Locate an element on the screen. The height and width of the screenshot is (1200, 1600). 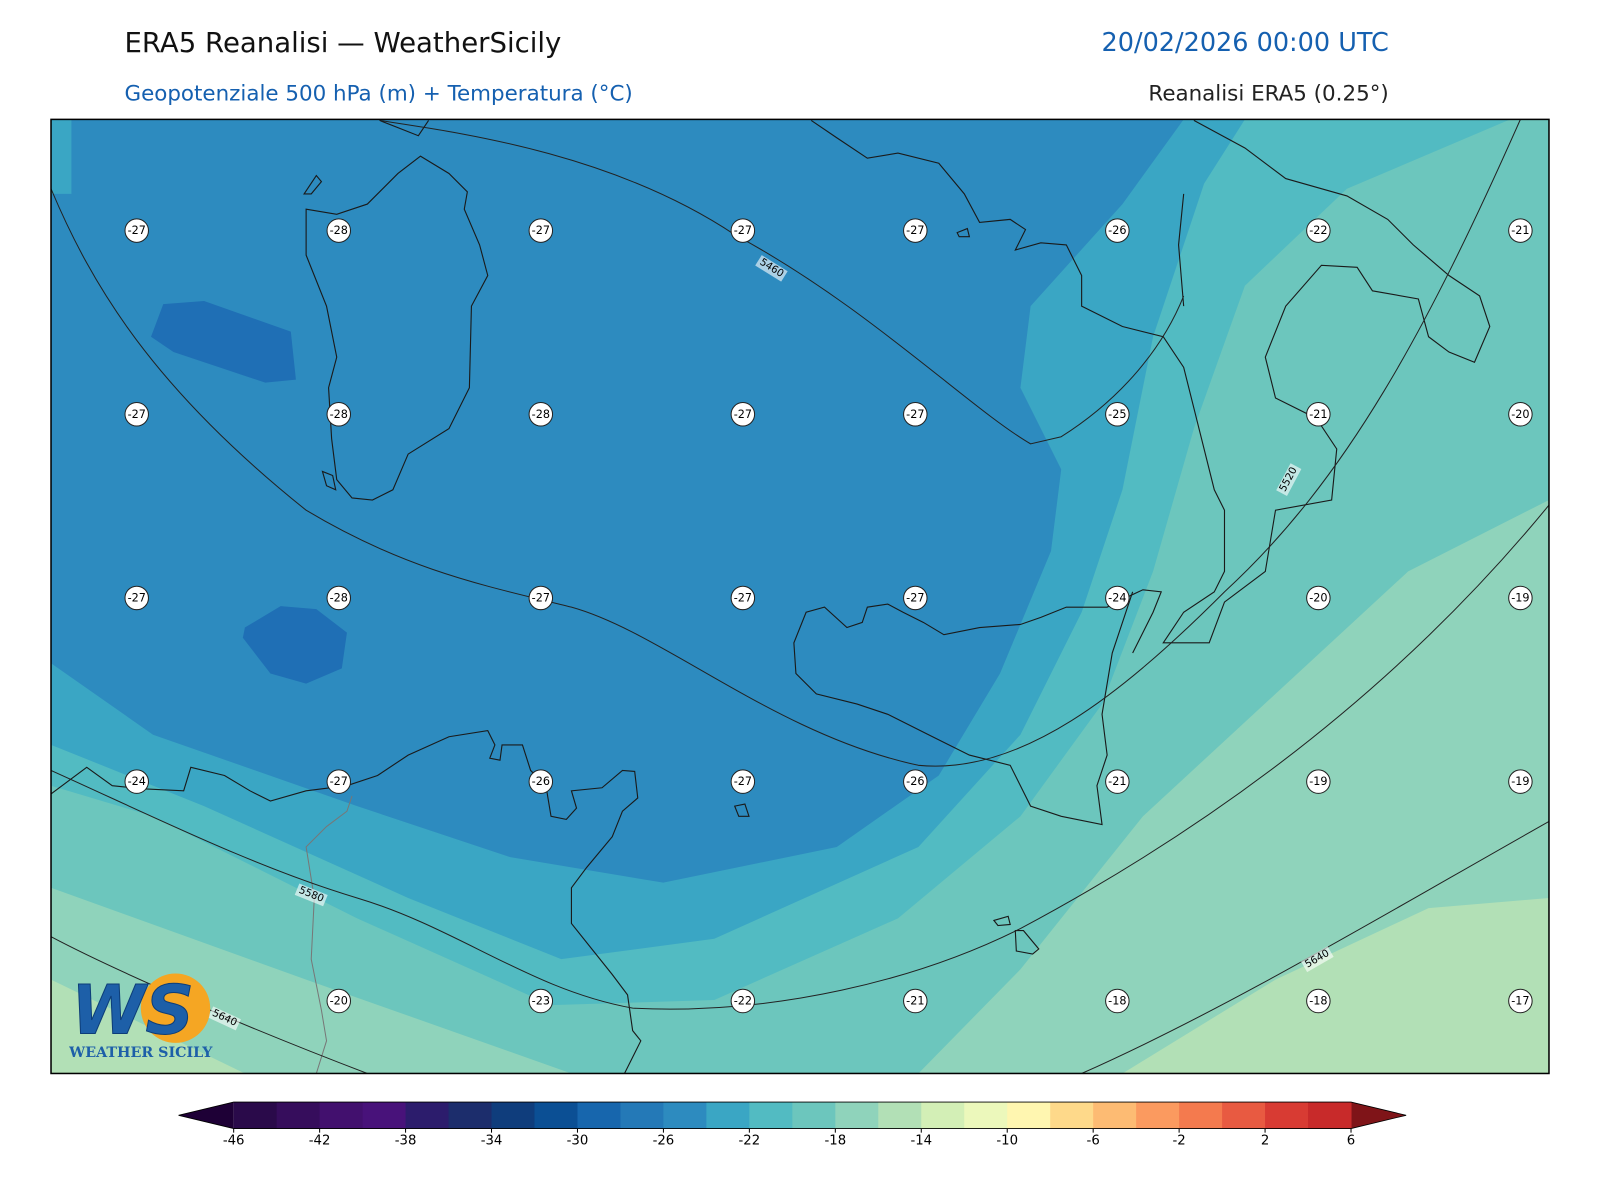
colorbar-tick-label: -26 is located at coordinates (664, 1140).